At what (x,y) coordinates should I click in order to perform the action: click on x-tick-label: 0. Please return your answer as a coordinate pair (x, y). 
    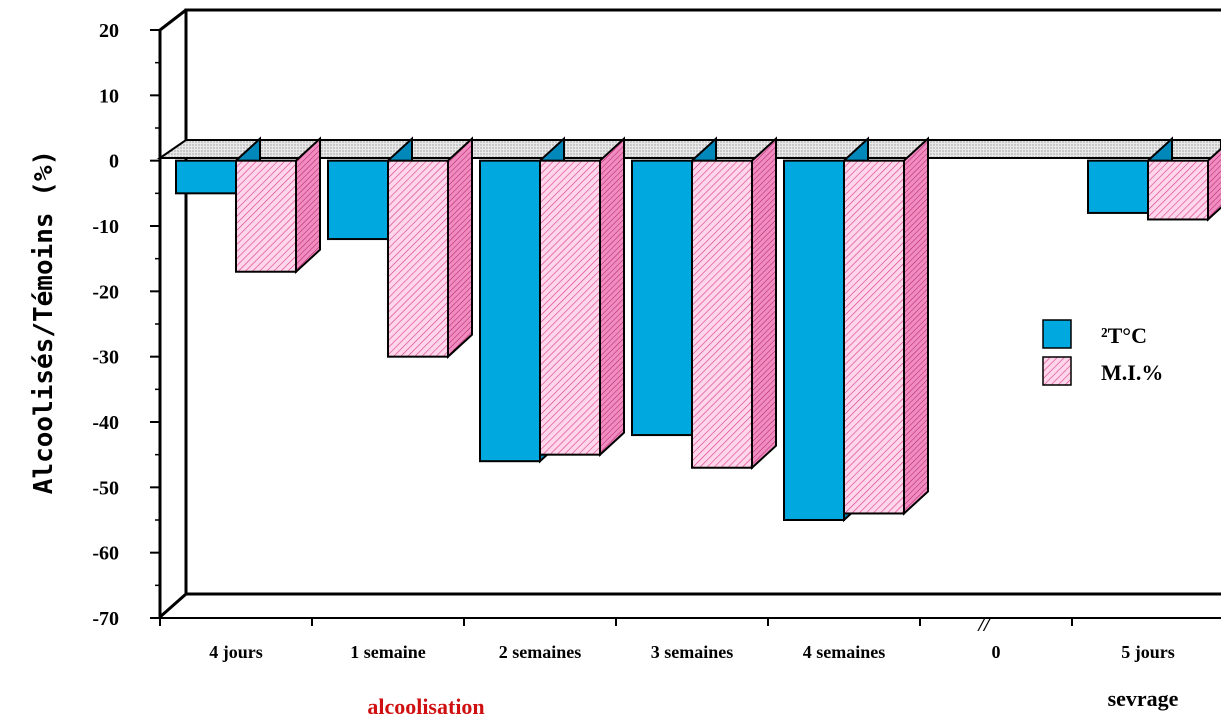
    Looking at the image, I should click on (996, 652).